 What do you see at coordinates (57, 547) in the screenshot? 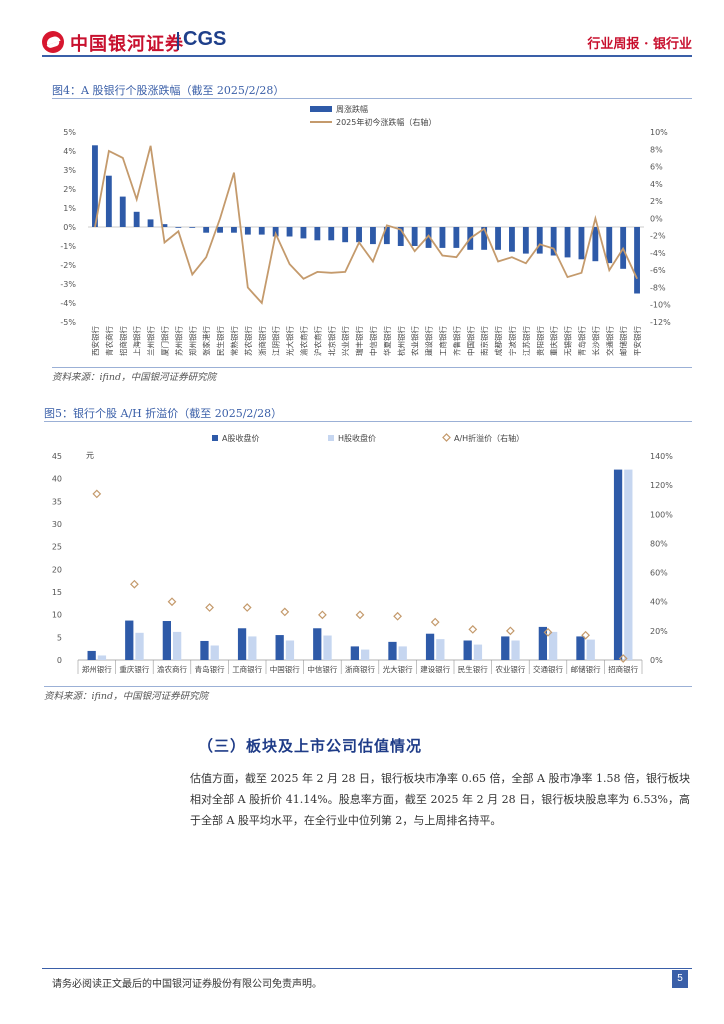
I see `y-tick-label: 25` at bounding box center [57, 547].